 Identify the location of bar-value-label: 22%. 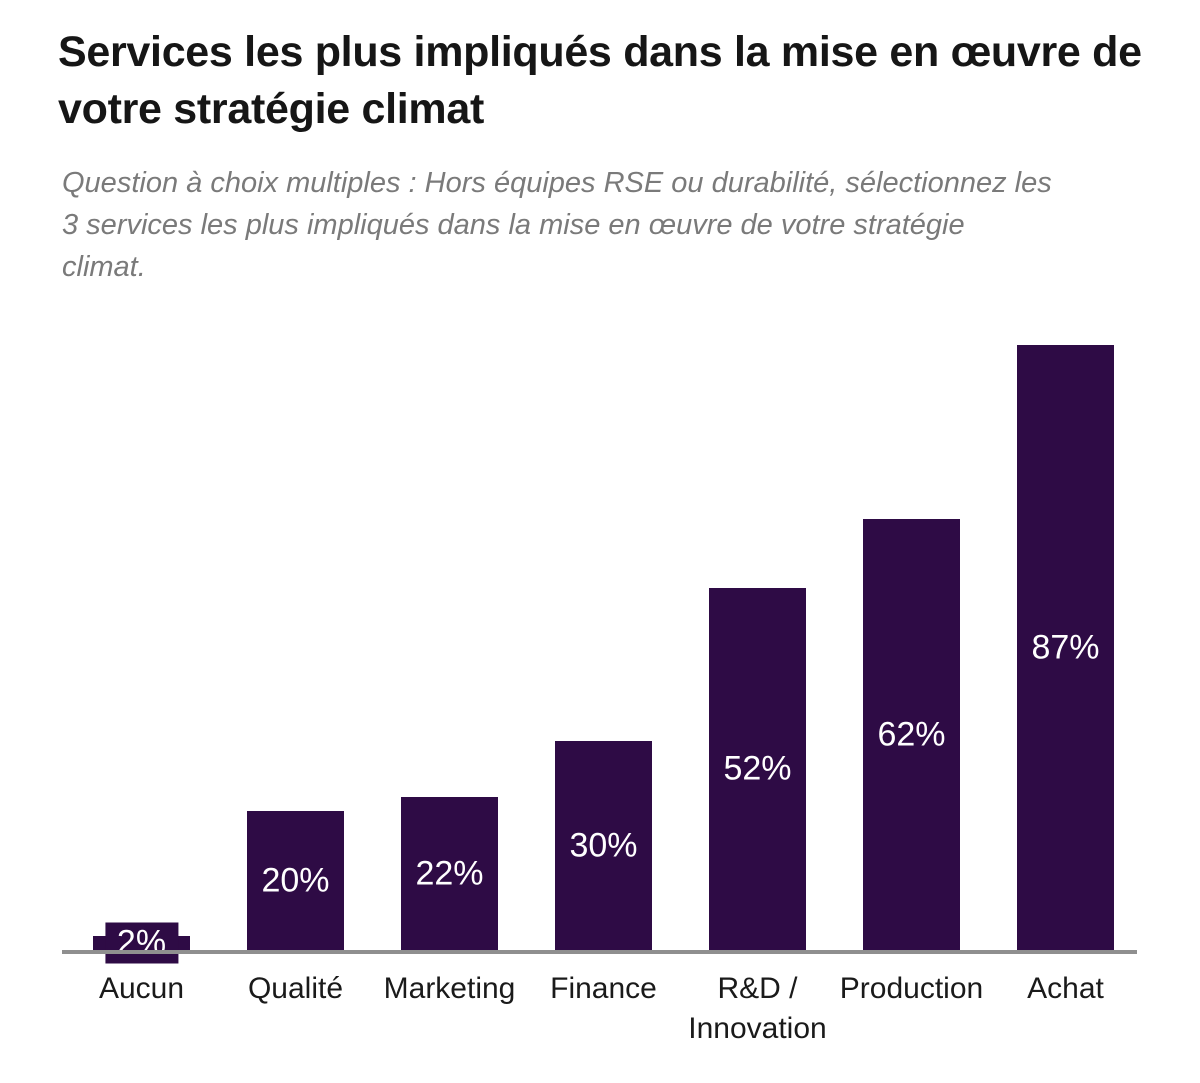
(449, 873).